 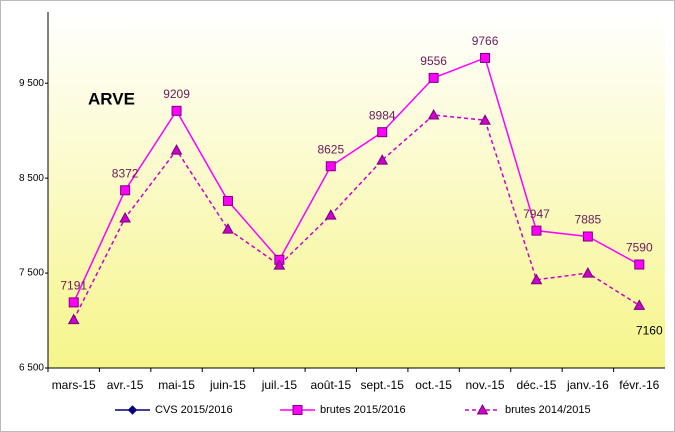 What do you see at coordinates (536, 385) in the screenshot?
I see `x-tick-label: déc.-15` at bounding box center [536, 385].